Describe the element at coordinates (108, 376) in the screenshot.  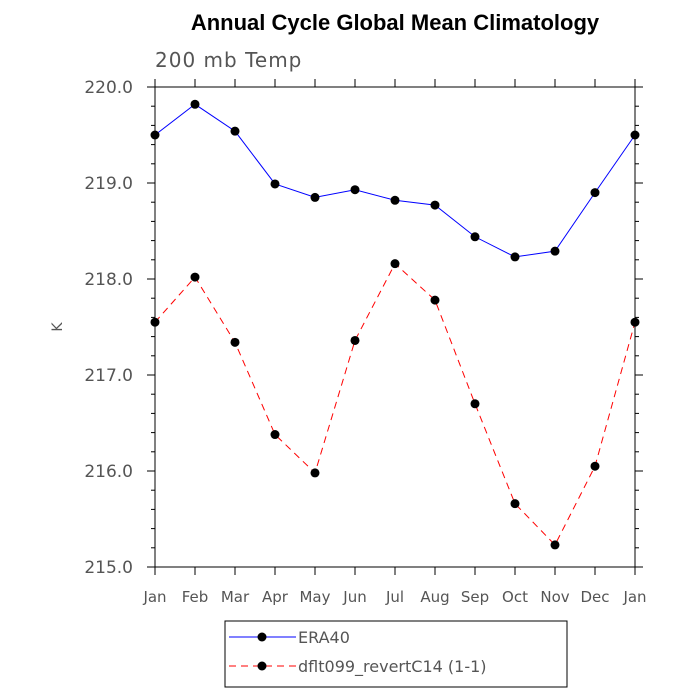
I see `y-tick-label: 217.0` at that location.